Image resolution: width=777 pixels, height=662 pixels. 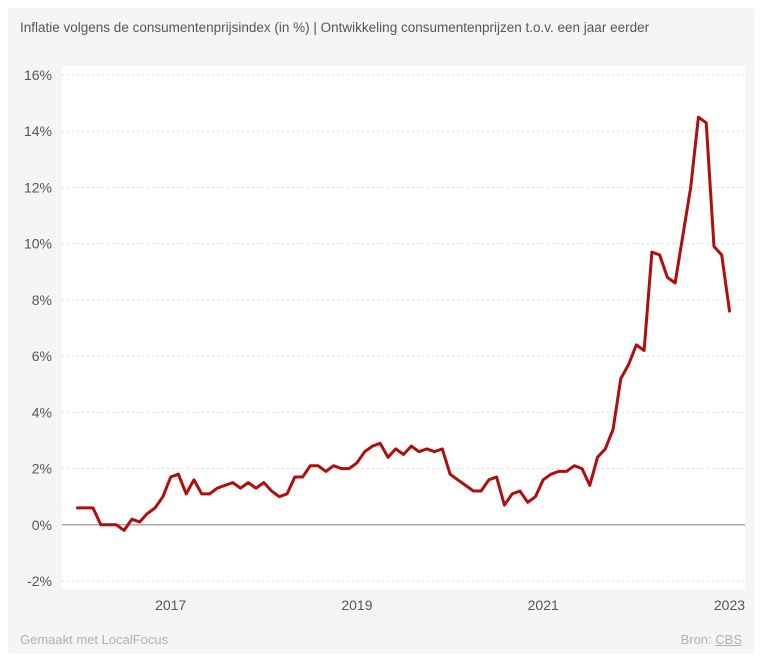 I want to click on x-tick-label: 2017, so click(x=170, y=605).